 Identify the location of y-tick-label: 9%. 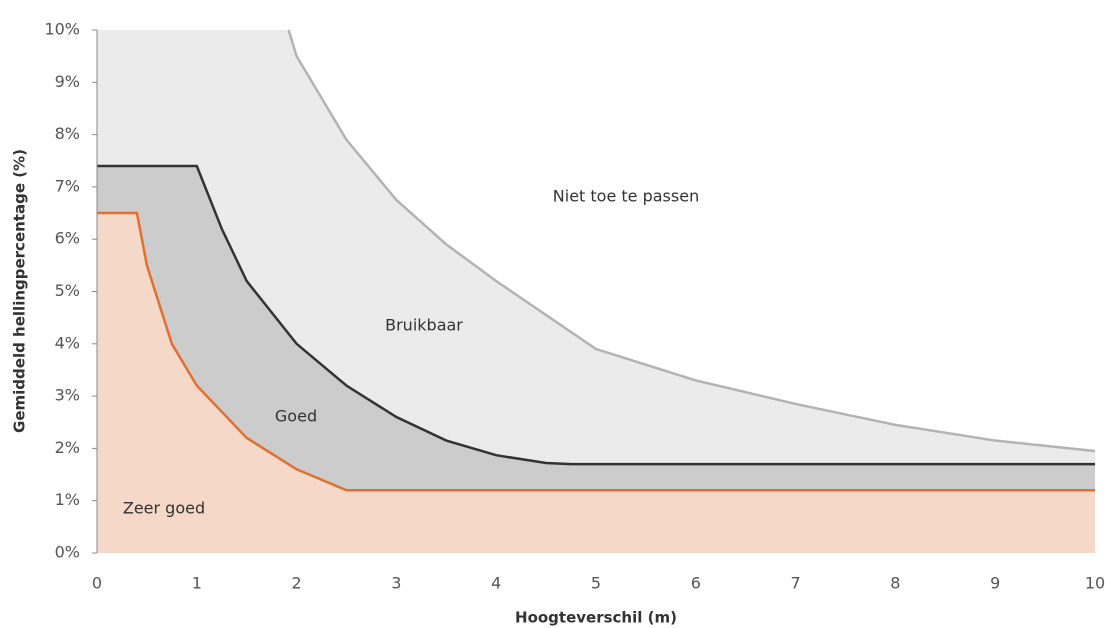
(67, 81).